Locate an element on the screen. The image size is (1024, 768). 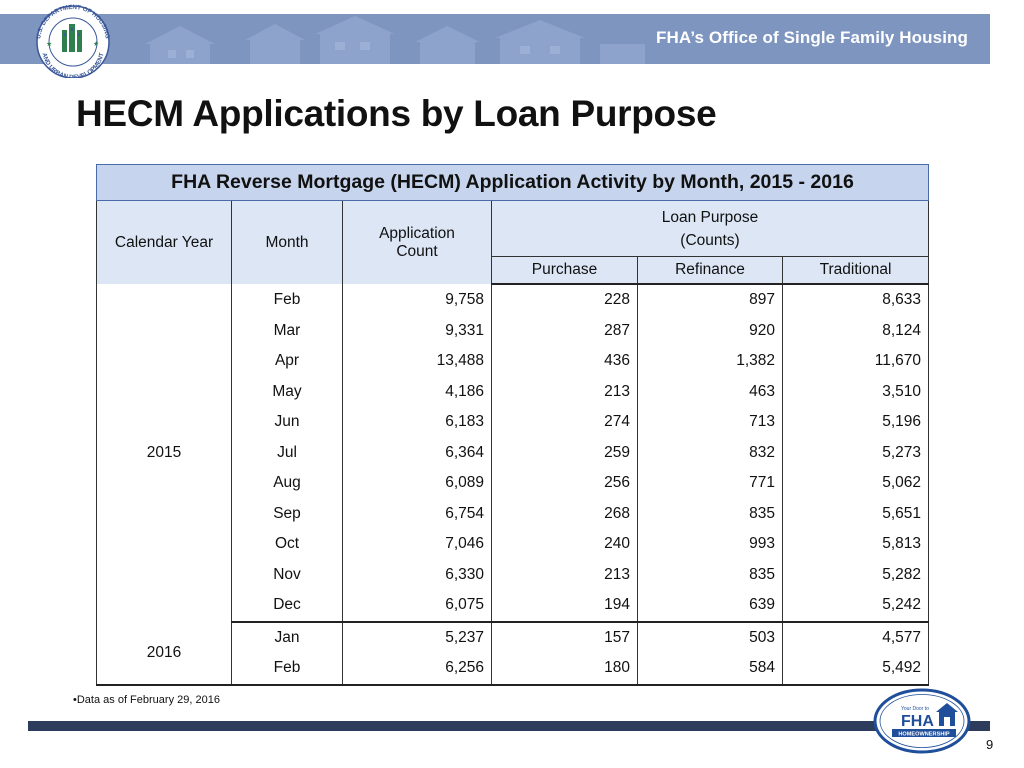
traditional-cell: 8,124 is located at coordinates (855, 330).